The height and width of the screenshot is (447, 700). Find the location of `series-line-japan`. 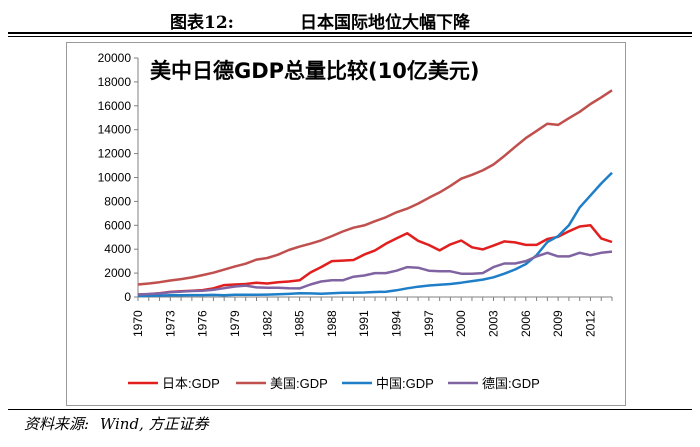

series-line-japan is located at coordinates (375, 260).